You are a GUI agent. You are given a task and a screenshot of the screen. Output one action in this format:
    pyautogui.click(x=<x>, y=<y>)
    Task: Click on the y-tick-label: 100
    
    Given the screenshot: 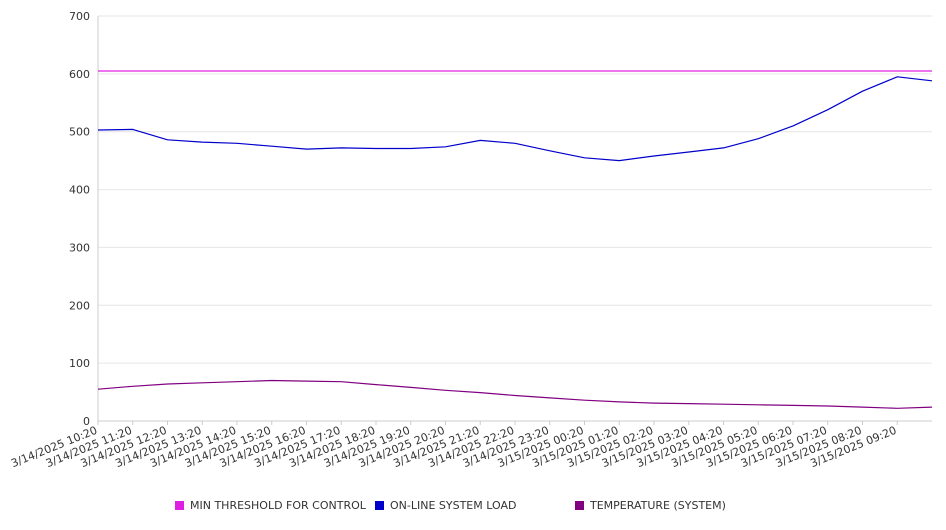 What is the action you would take?
    pyautogui.click(x=79, y=363)
    